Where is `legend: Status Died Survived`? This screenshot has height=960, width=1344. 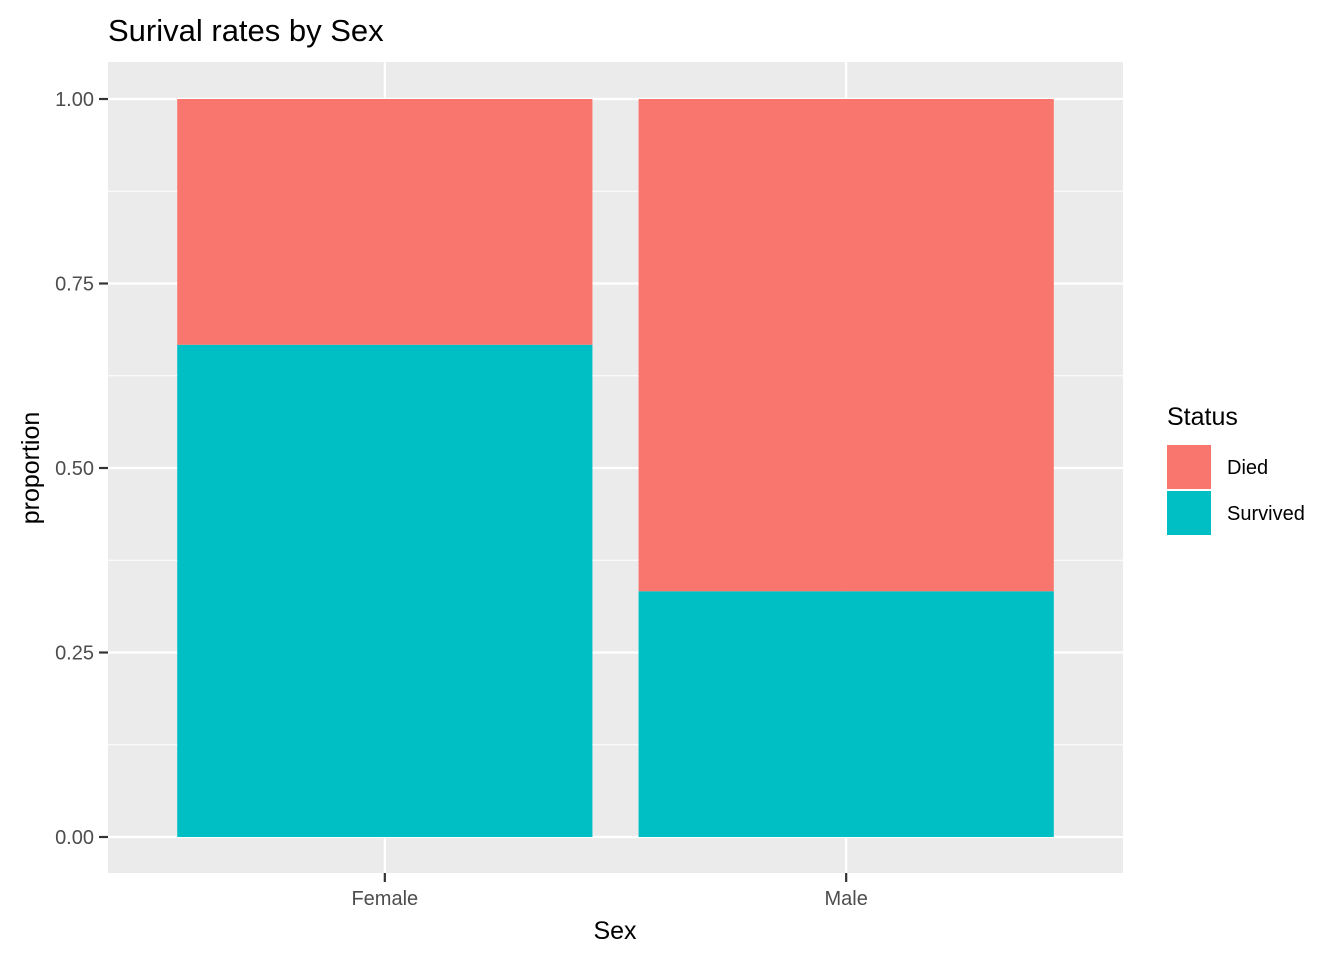
legend: Status Died Survived is located at coordinates (1236, 469).